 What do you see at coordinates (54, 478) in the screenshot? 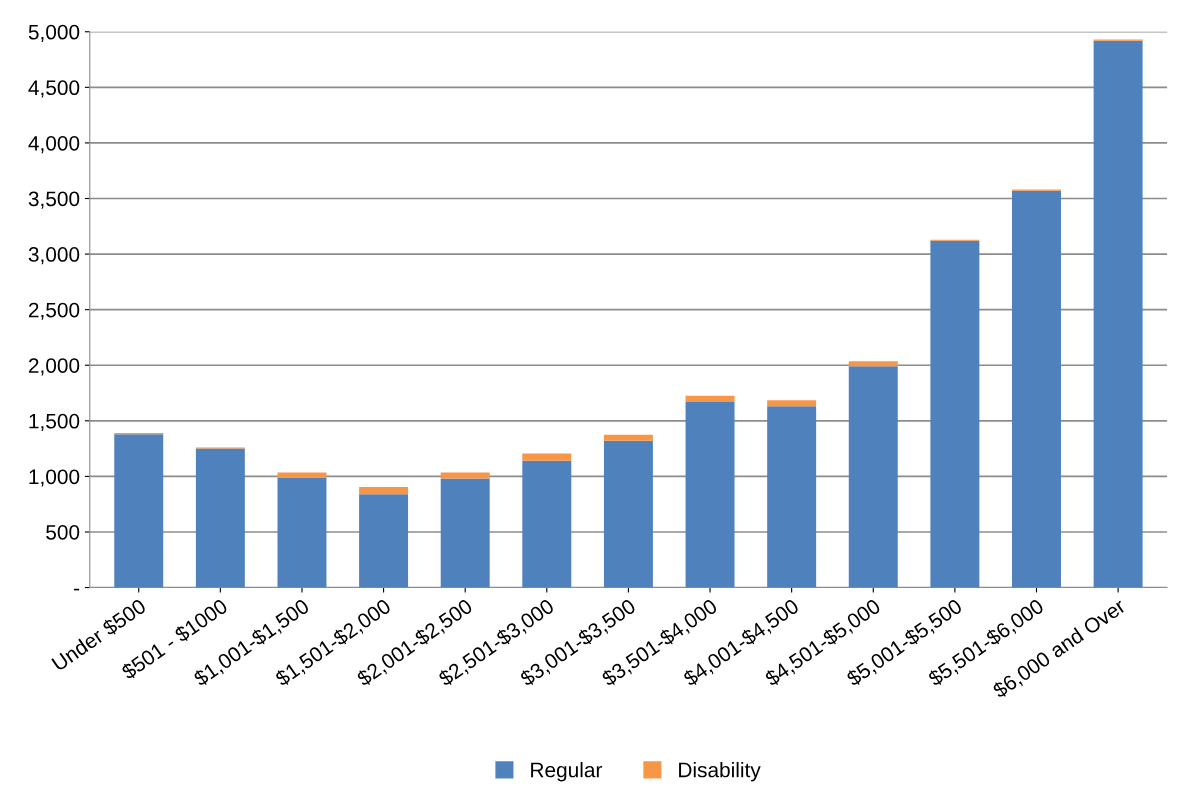
I see `y-tick-label: 1,000` at bounding box center [54, 478].